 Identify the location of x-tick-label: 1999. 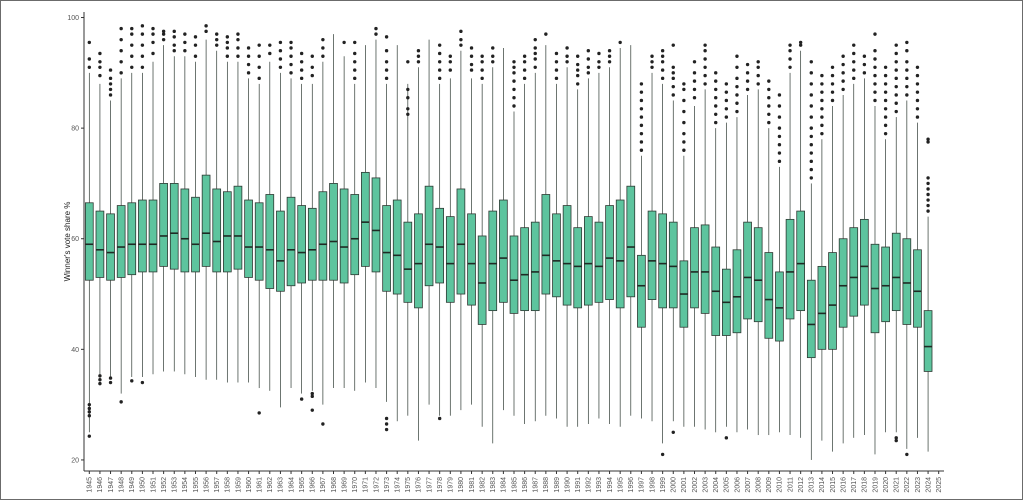
(663, 485).